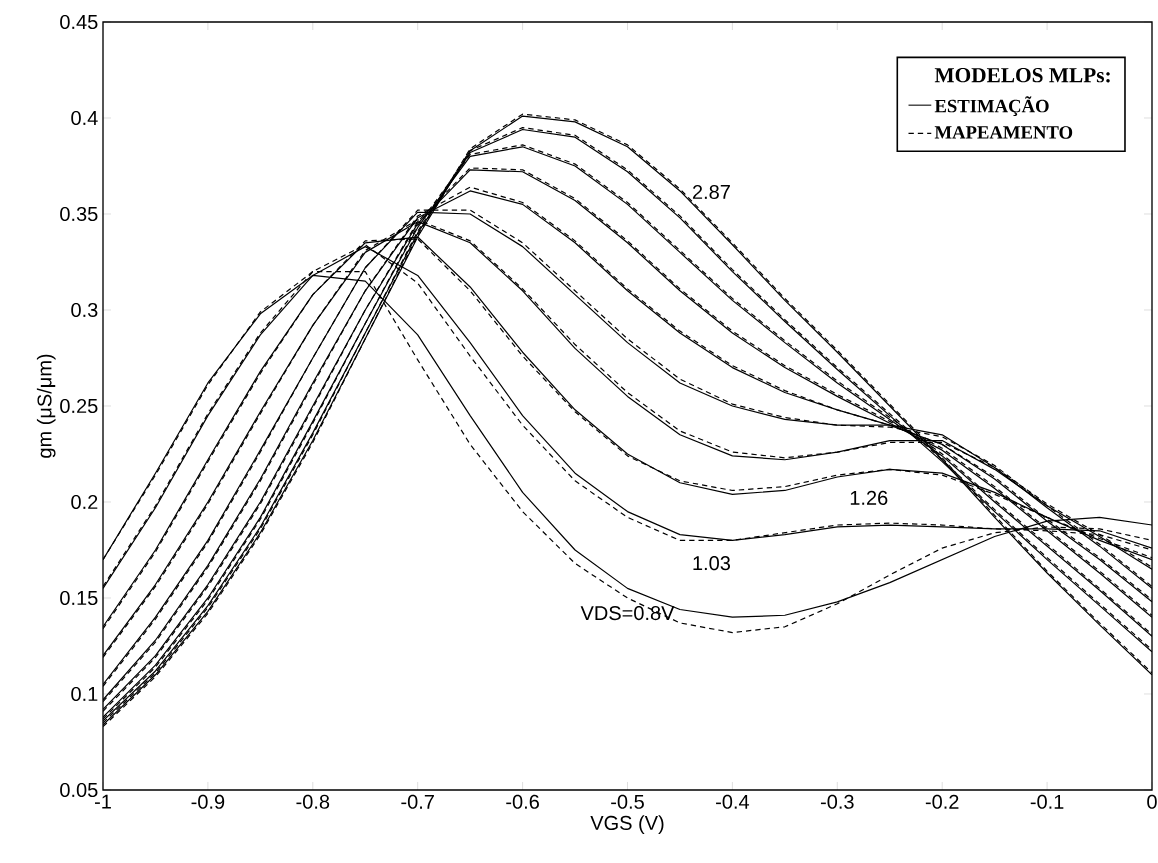 This screenshot has width=1158, height=863. I want to click on x-tick-label: -0.9, so click(208, 801).